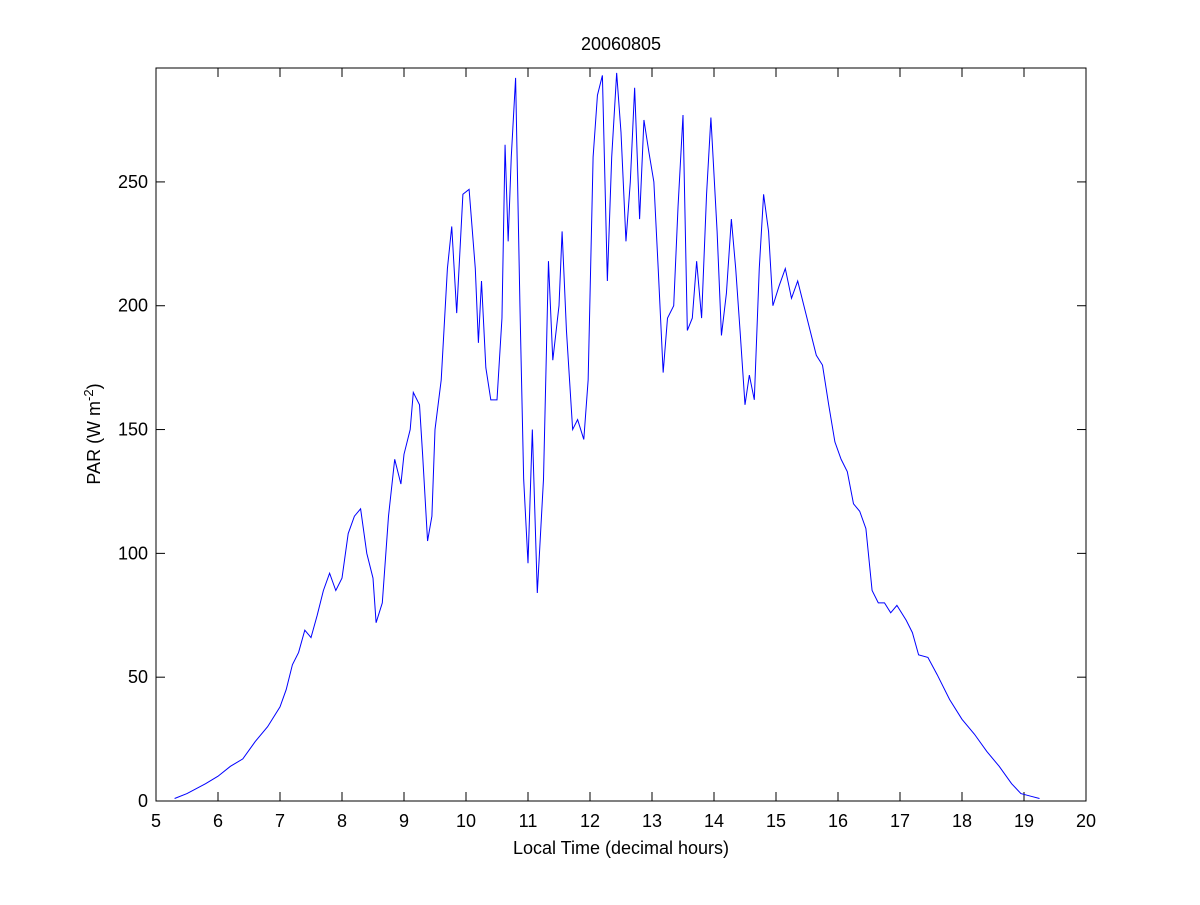 The image size is (1200, 905). Describe the element at coordinates (466, 821) in the screenshot. I see `x-tick-label: 10` at that location.